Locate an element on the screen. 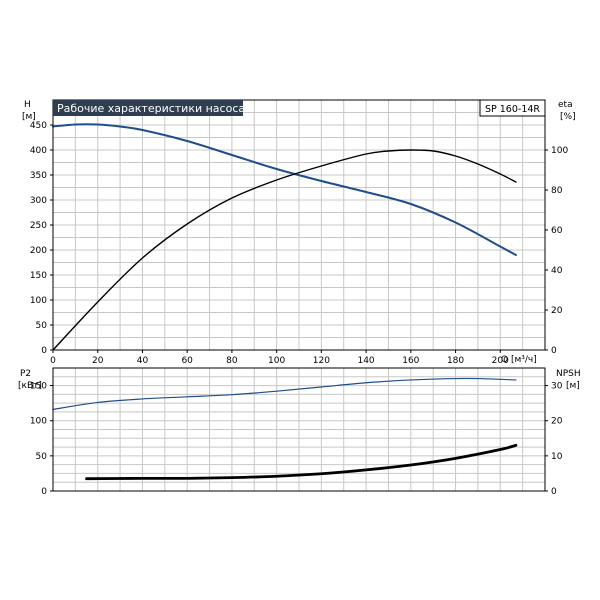 This screenshot has width=600, height=600. top-left-tick-label: 200 is located at coordinates (38, 251).